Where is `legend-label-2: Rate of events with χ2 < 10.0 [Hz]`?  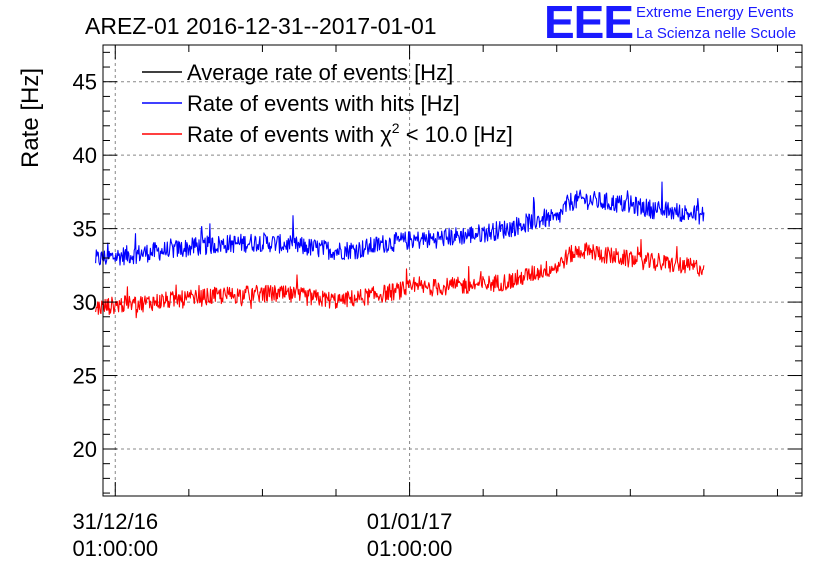
legend-label-2: Rate of events with χ2 < 10.0 [Hz] is located at coordinates (350, 133).